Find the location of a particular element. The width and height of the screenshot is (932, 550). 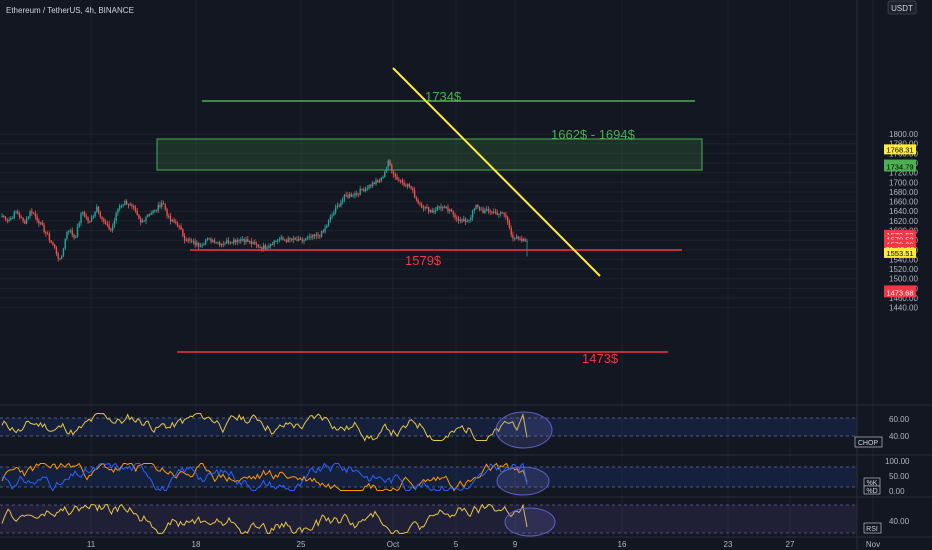

price-tick-label: 1700.00 is located at coordinates (903, 182).